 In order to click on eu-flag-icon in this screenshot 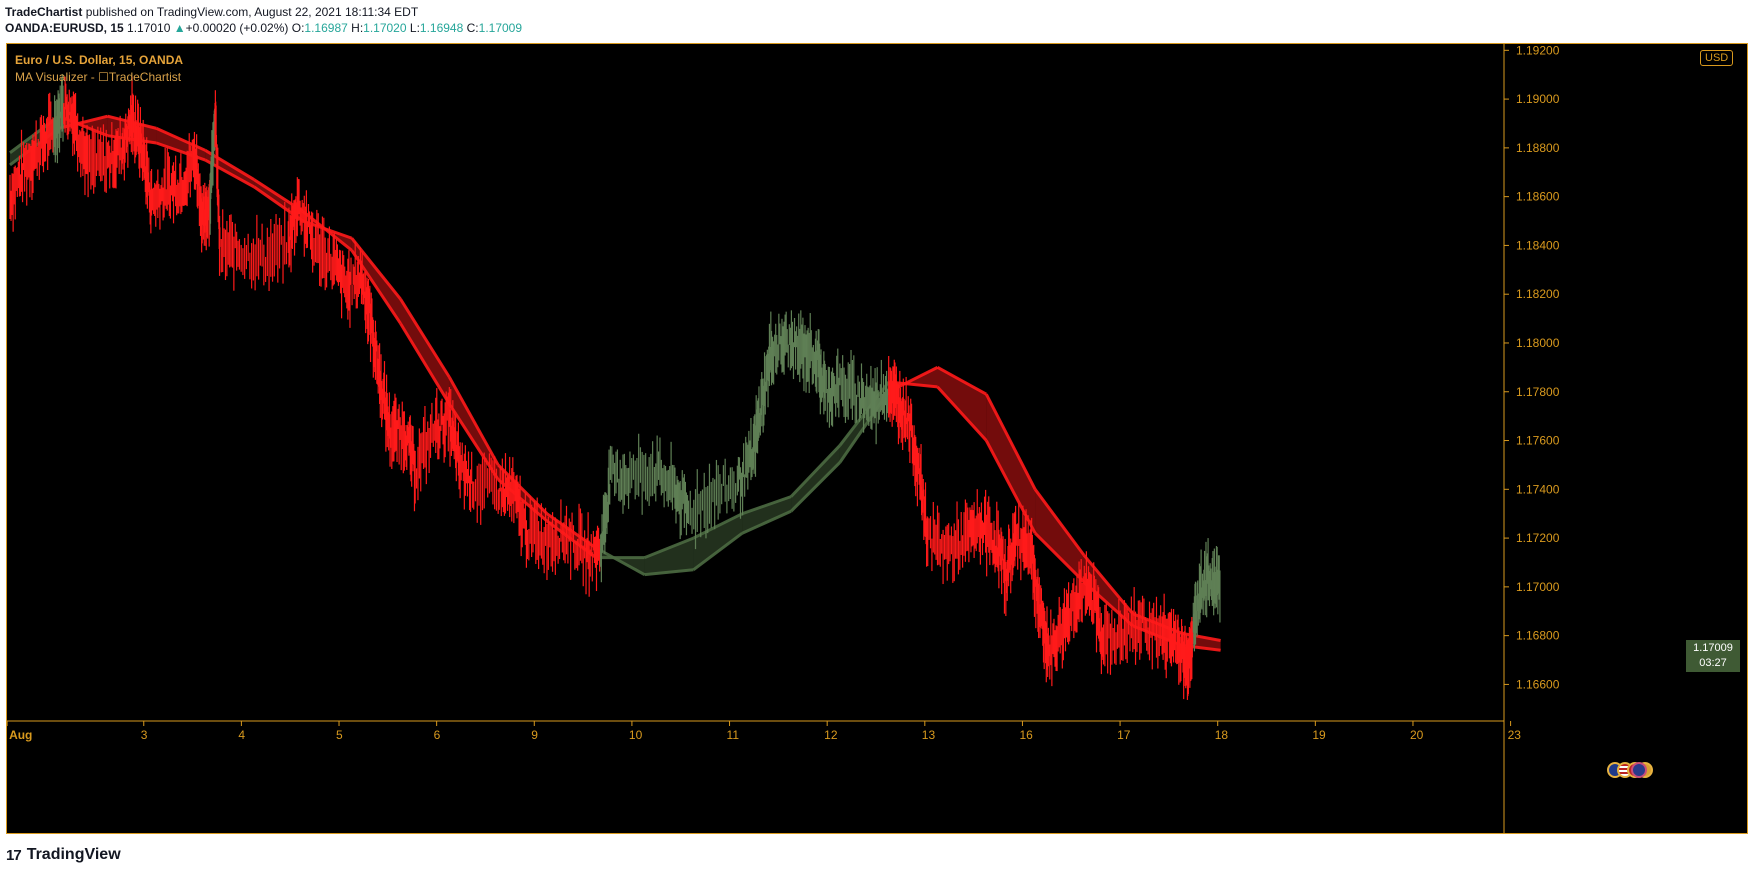, I will do `click(1639, 770)`.